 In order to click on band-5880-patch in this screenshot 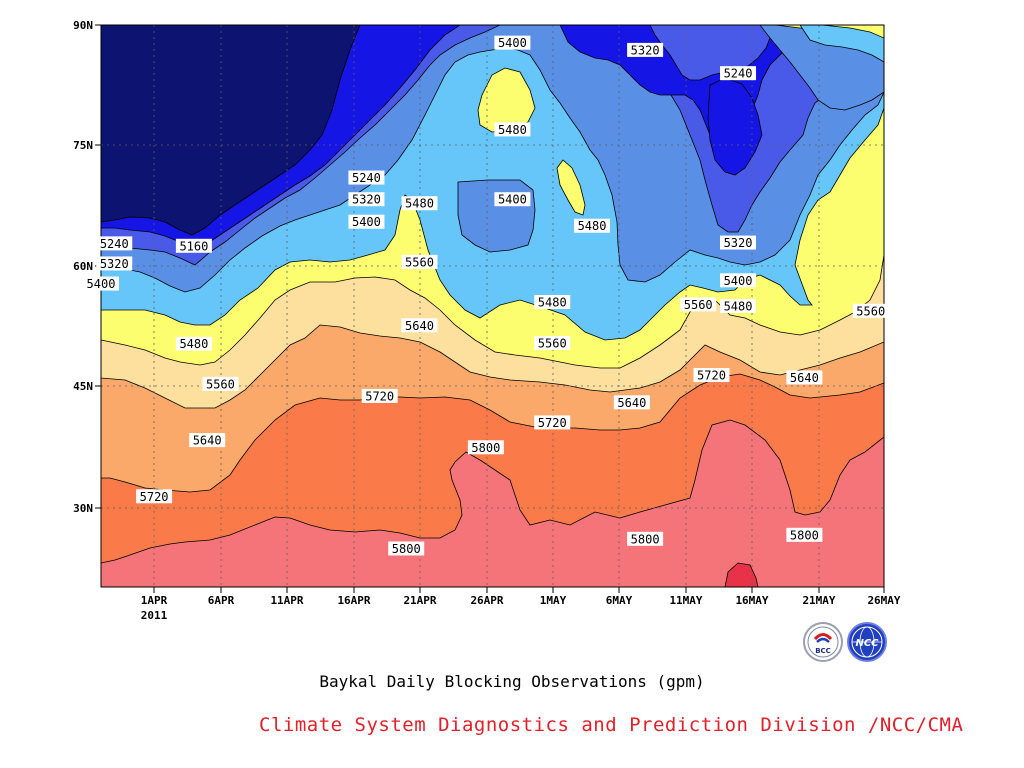, I will do `click(741, 574)`.